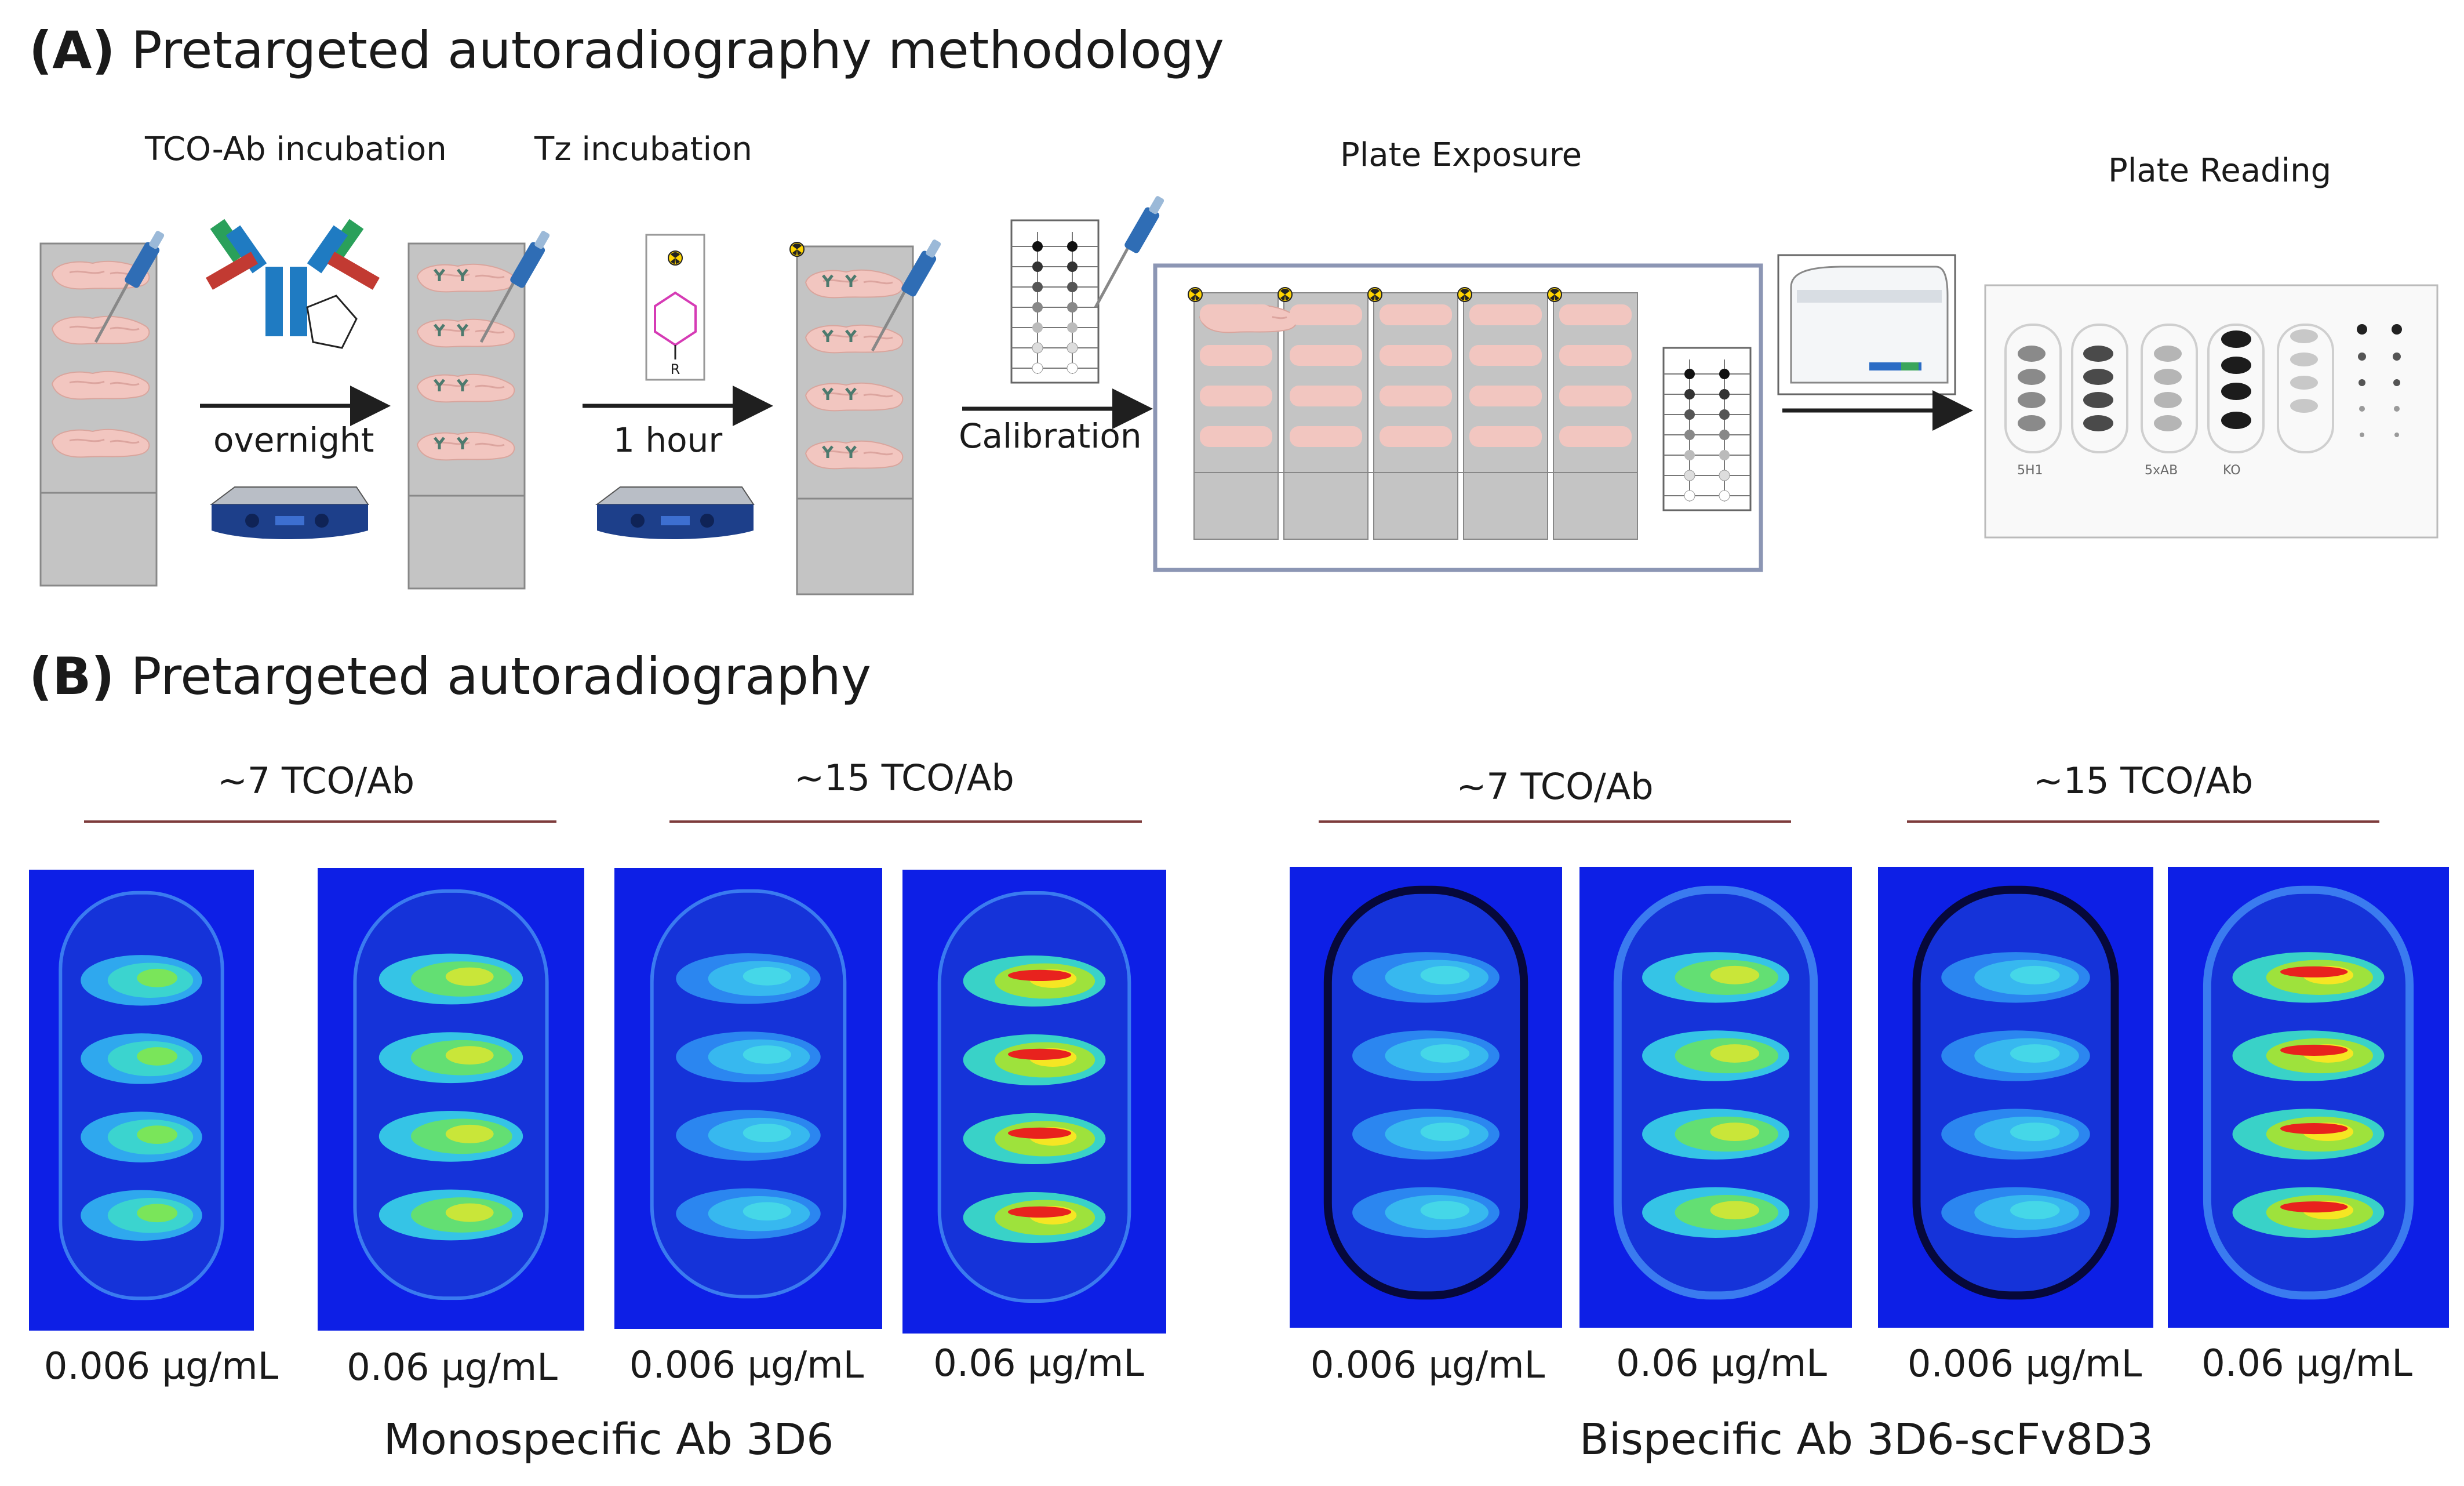 The width and height of the screenshot is (2464, 1486). I want to click on step-label-tz-incubation: Tz incubation, so click(643, 149).